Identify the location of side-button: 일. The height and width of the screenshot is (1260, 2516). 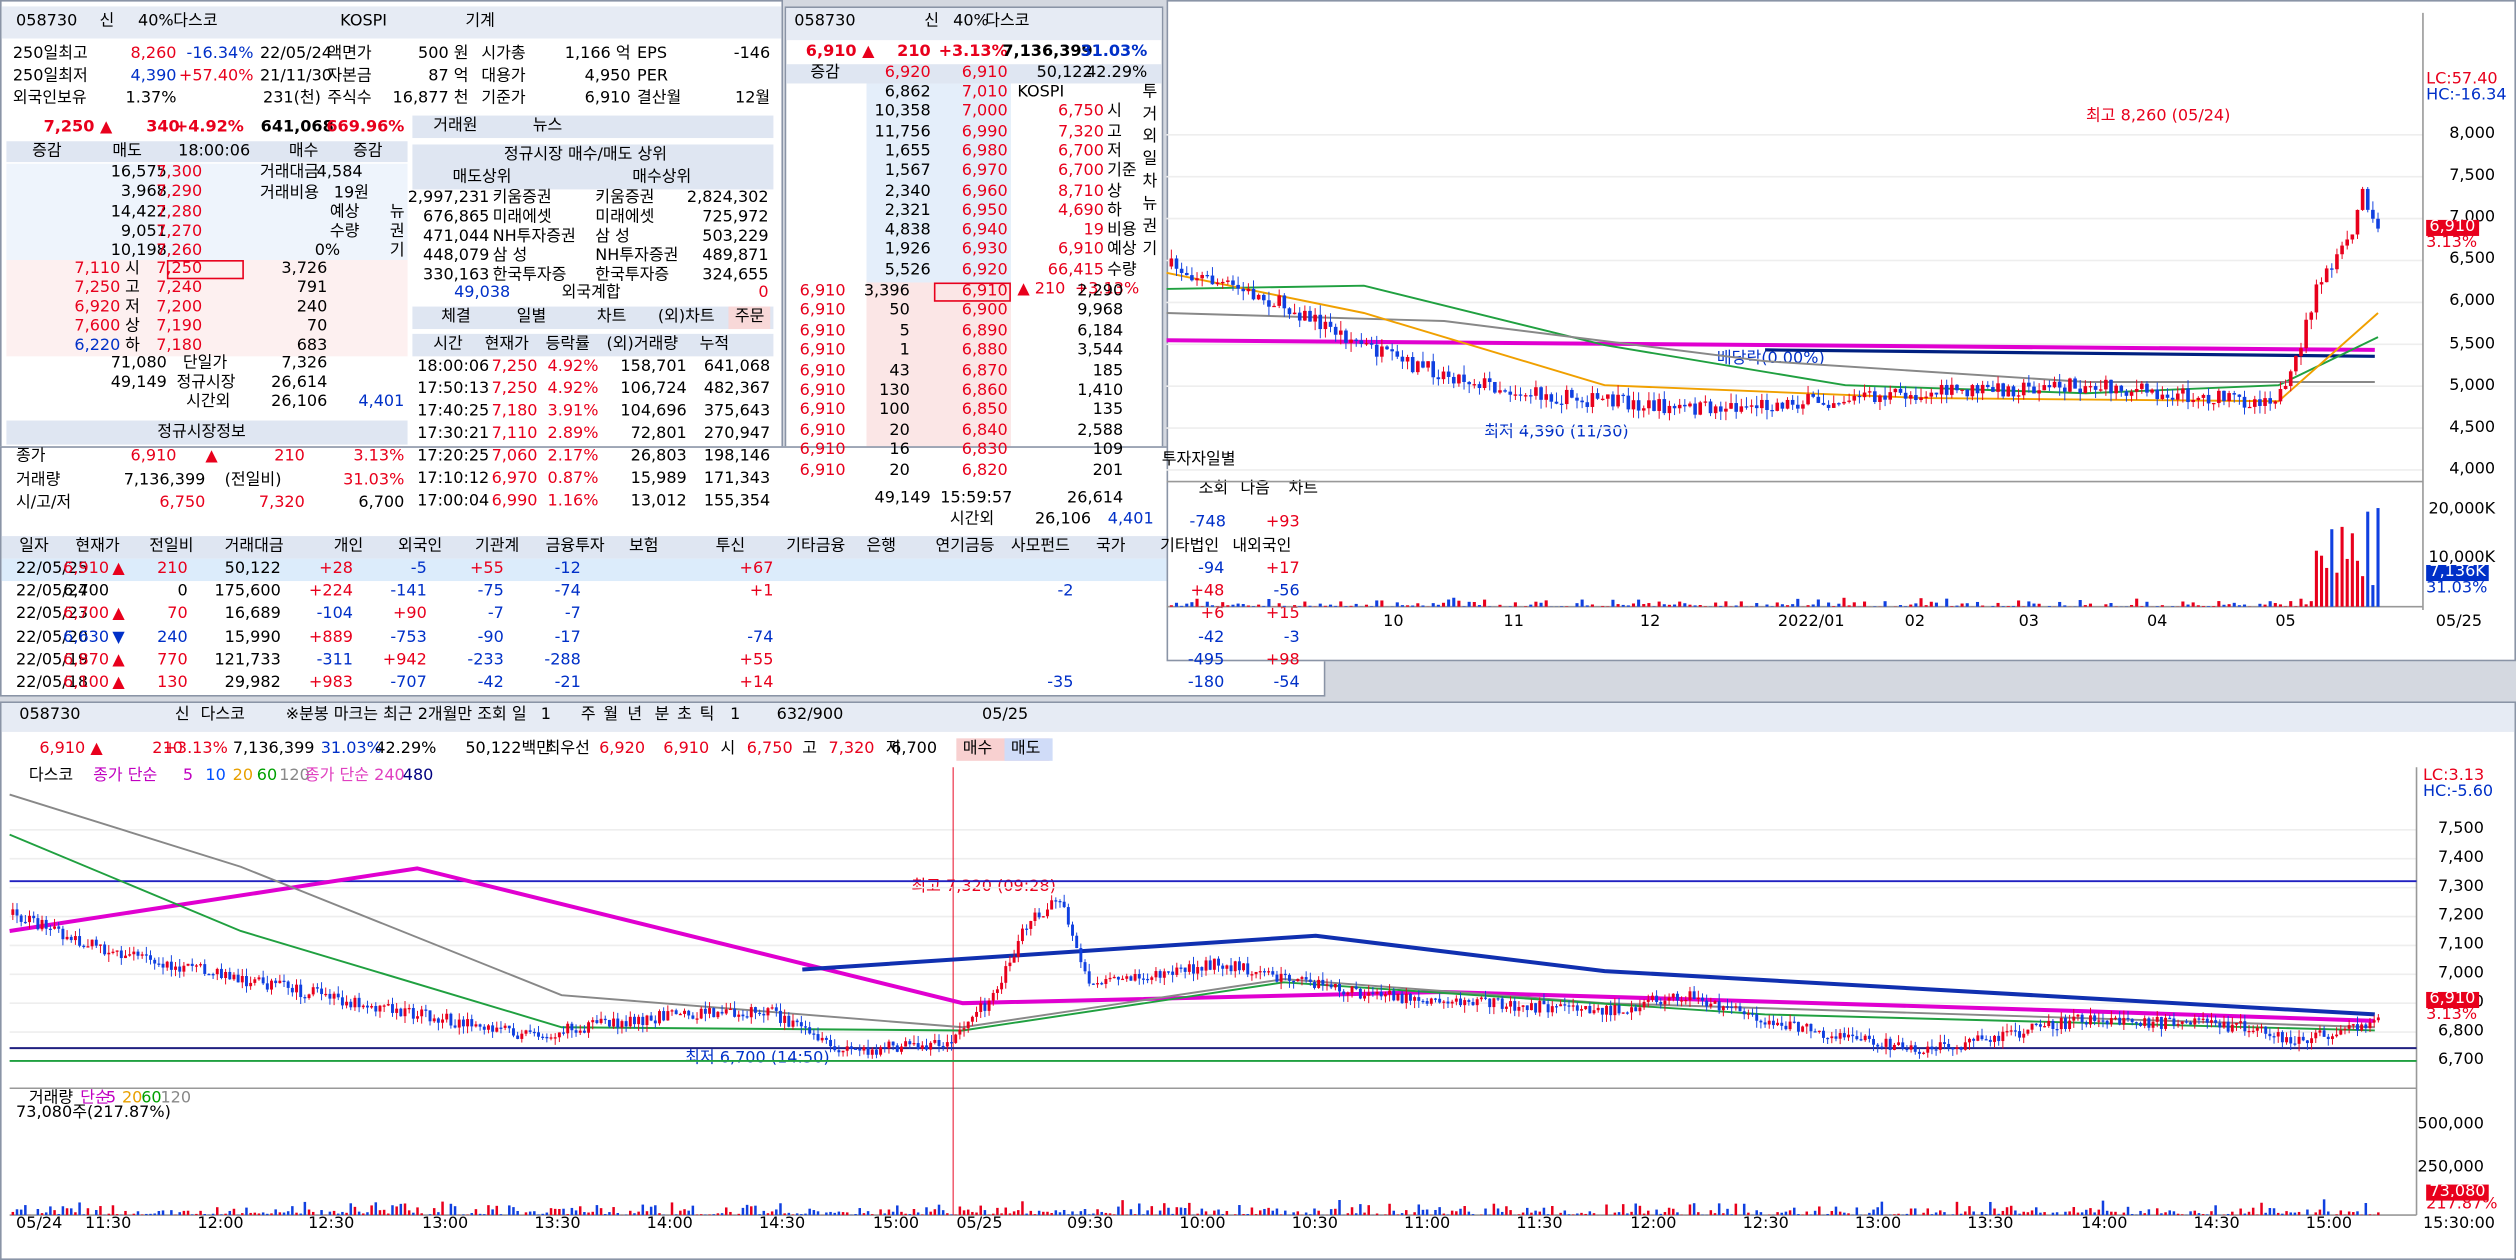
(1150, 159).